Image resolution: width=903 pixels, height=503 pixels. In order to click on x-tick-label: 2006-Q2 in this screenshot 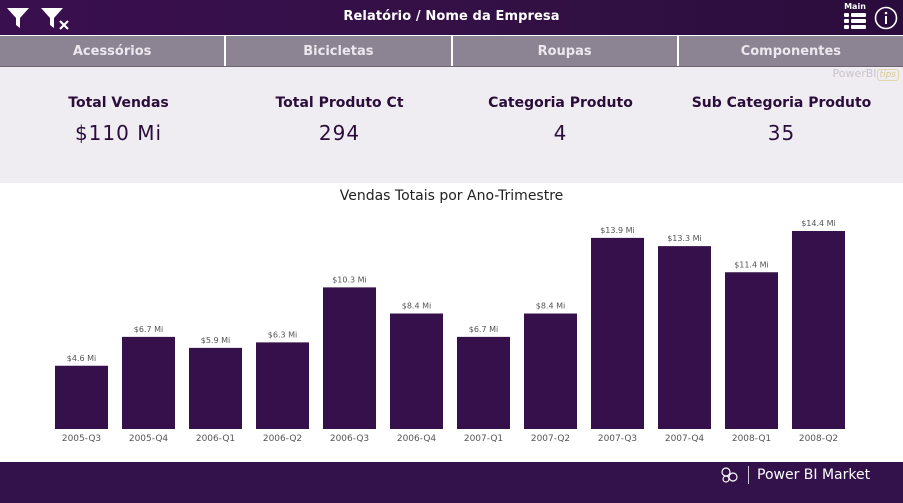, I will do `click(282, 439)`.